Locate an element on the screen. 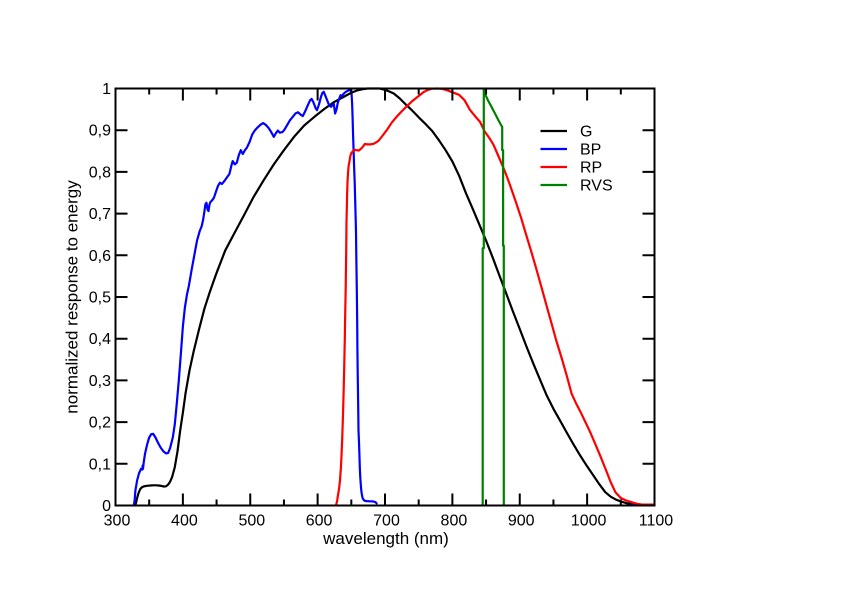 Image resolution: width=842 pixels, height=600 pixels. svg-text: 900 is located at coordinates (521, 521).